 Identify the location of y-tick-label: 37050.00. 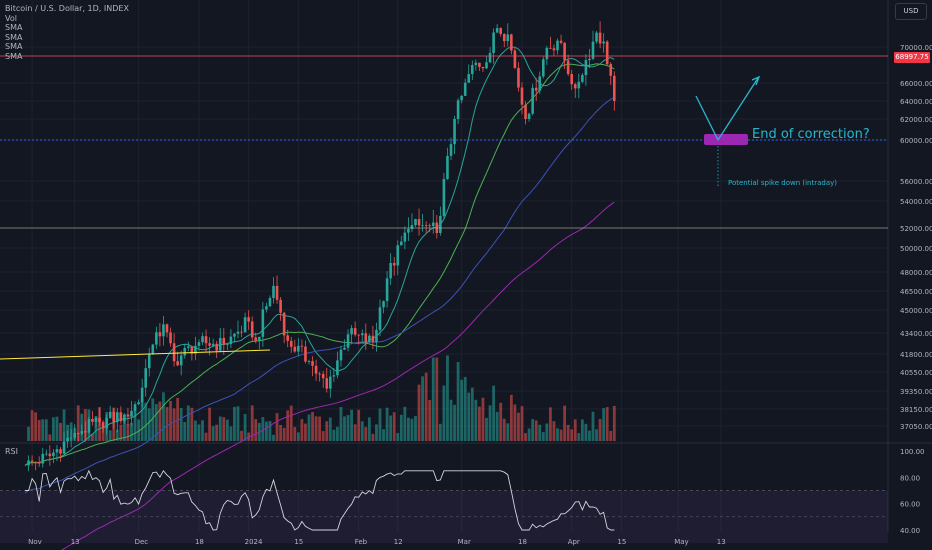
(916, 427).